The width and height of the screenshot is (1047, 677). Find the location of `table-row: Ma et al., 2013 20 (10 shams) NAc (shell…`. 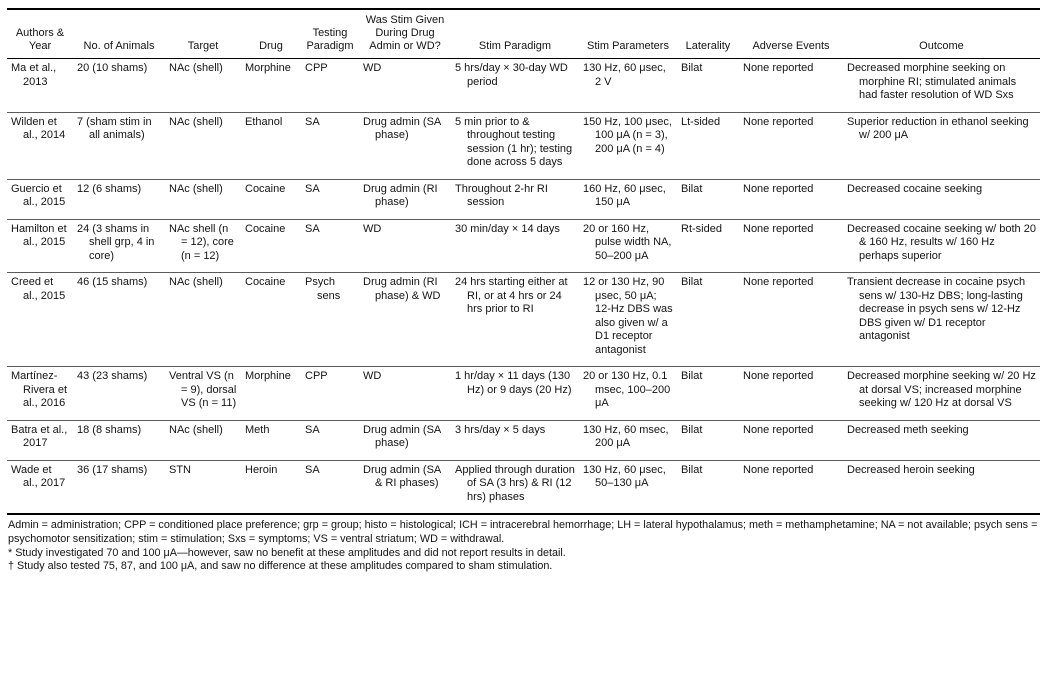

table-row: Ma et al., 2013 20 (10 shams) NAc (shell… is located at coordinates (523, 86).